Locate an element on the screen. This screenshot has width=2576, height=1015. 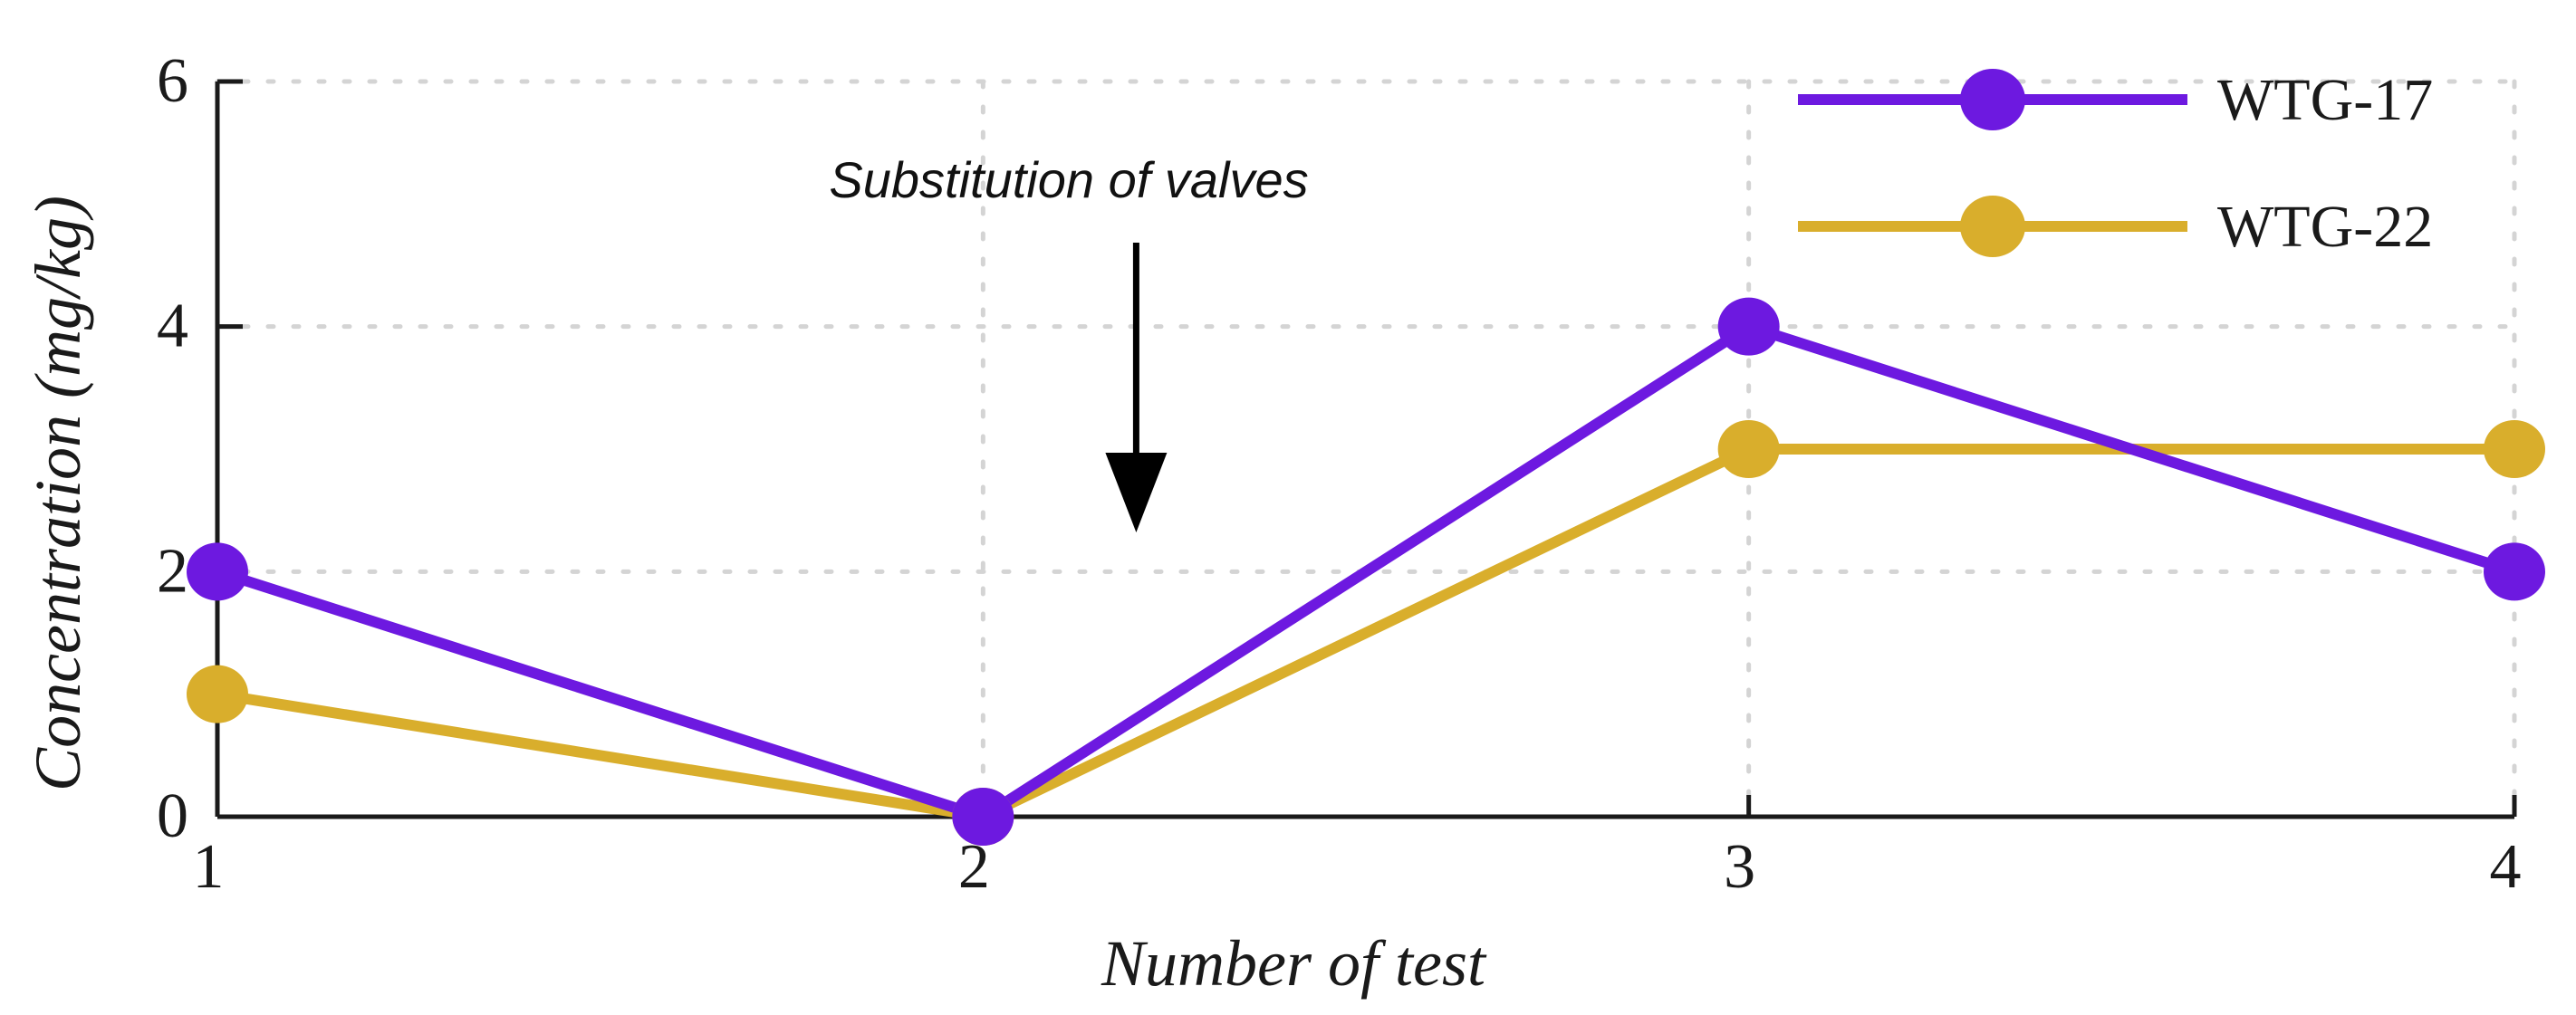
annotation-group: Substitution of valves is located at coordinates (1069, 342).